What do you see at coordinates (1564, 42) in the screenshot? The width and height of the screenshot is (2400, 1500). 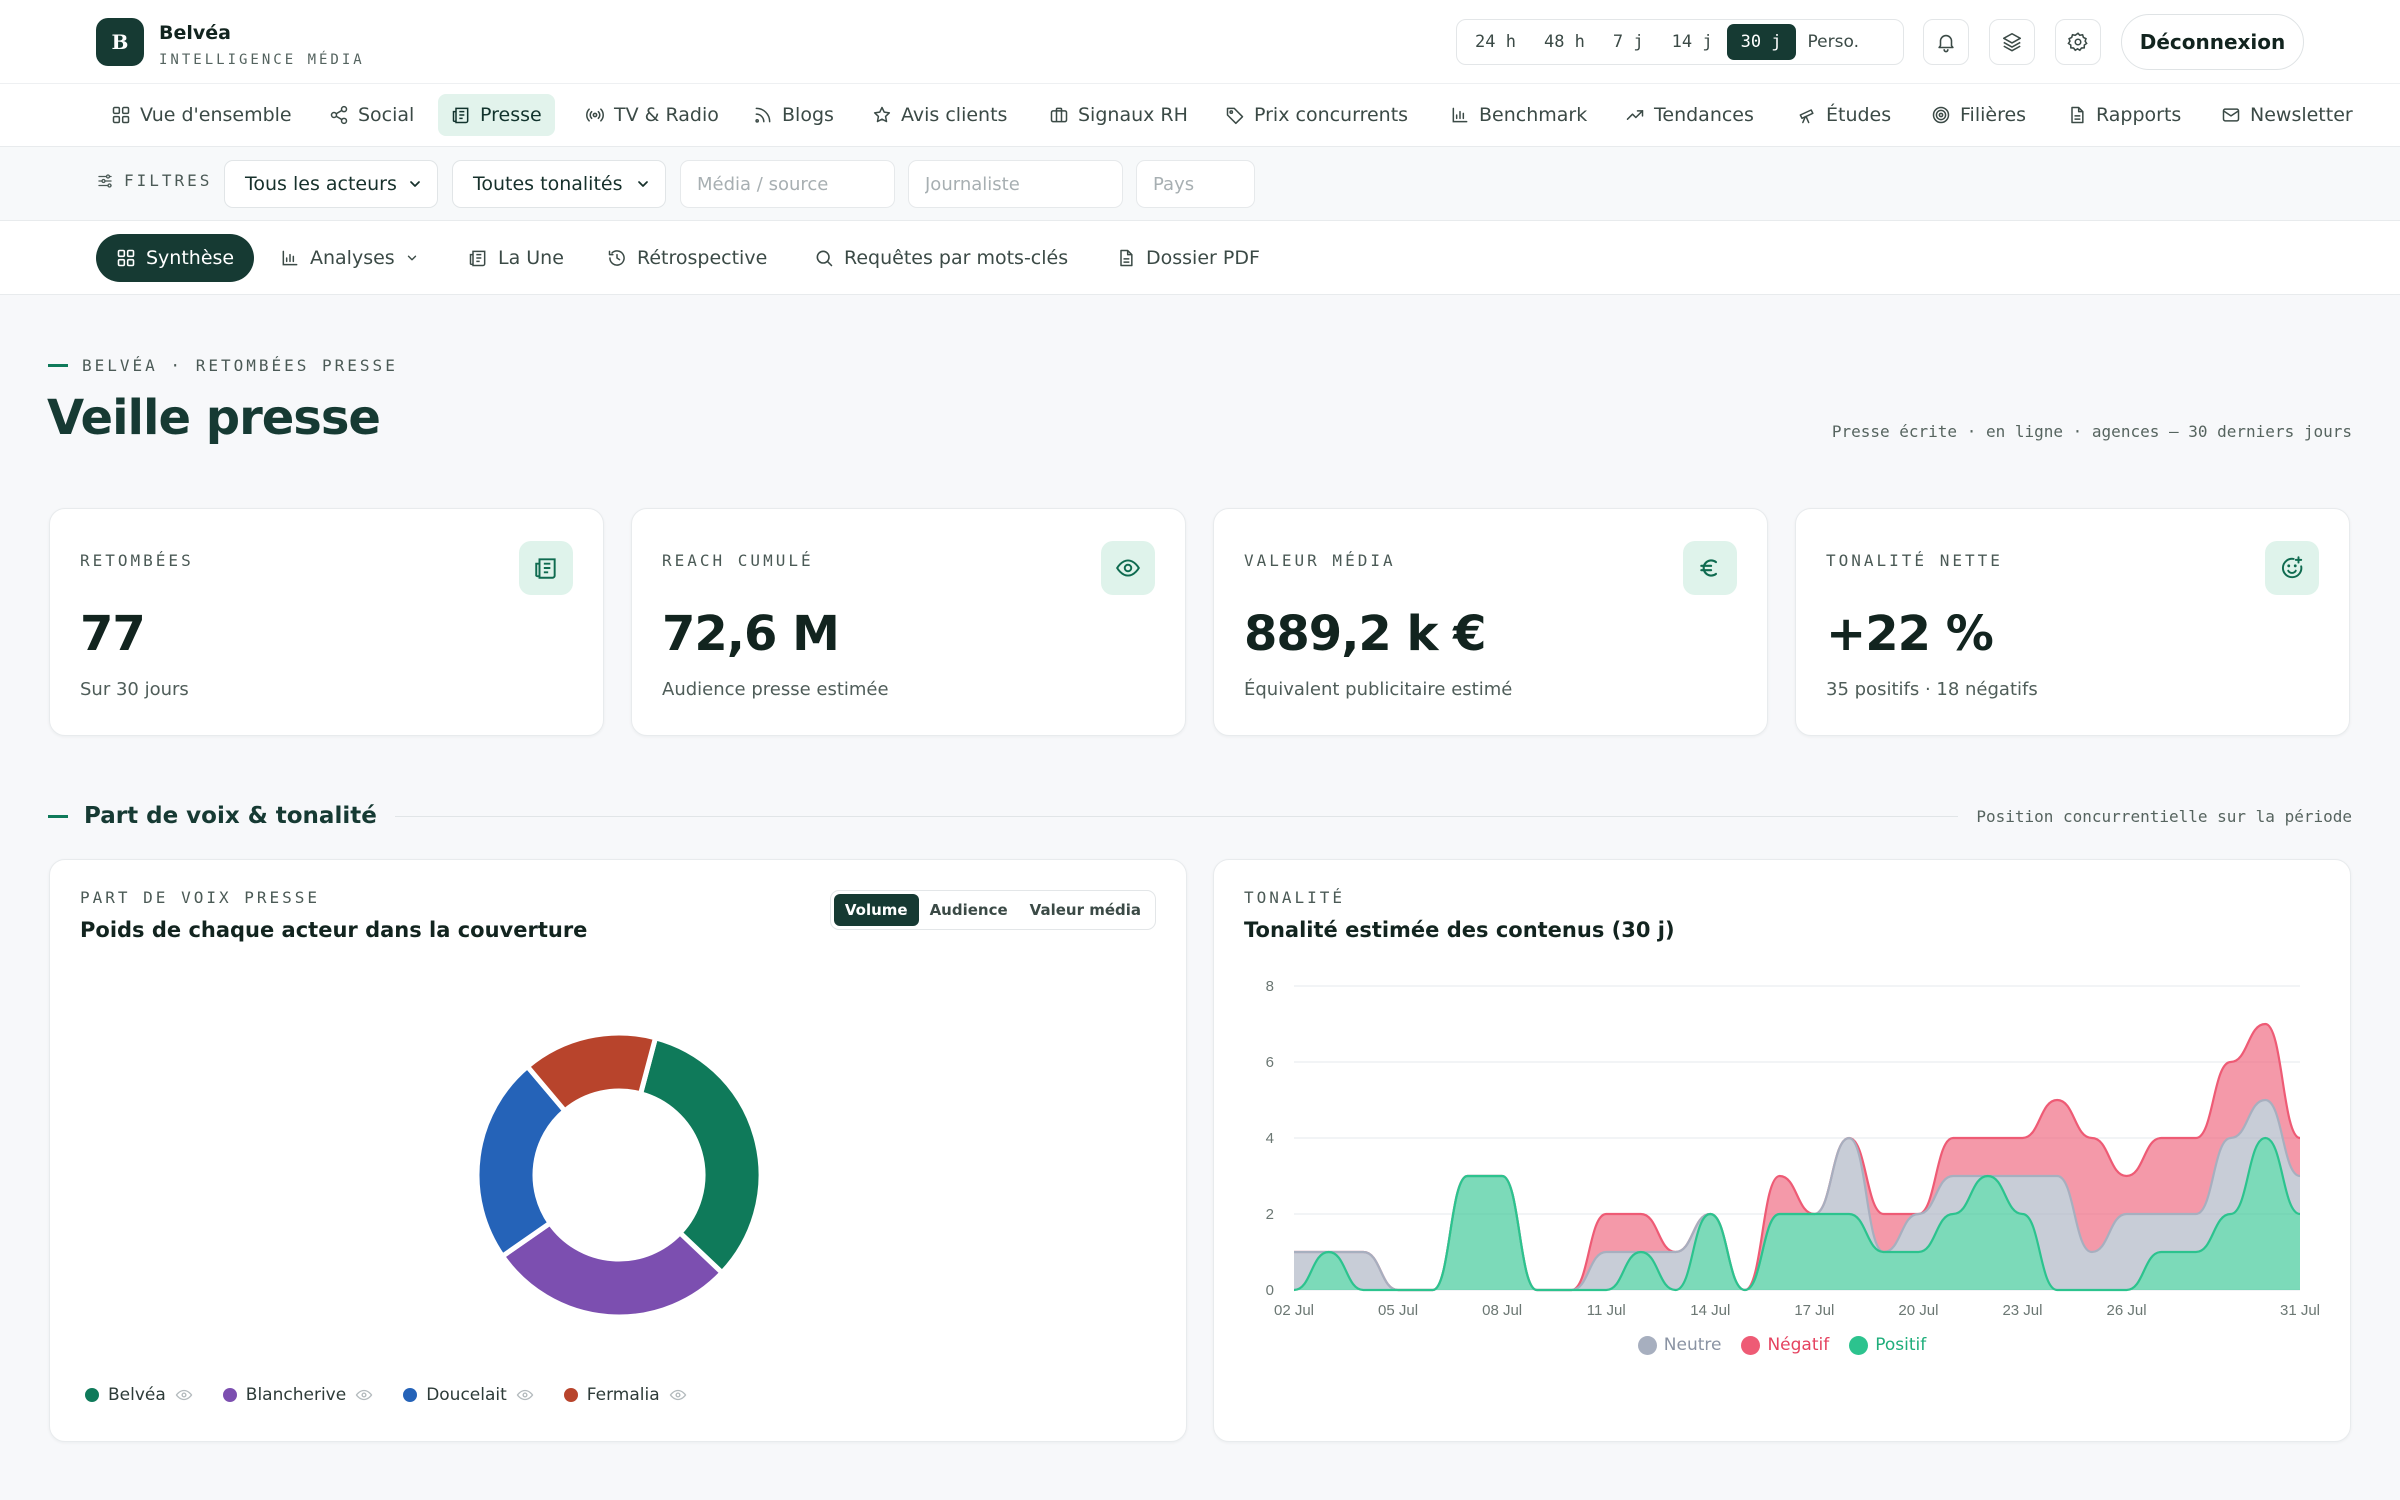 I see `period-48h: 48 h` at bounding box center [1564, 42].